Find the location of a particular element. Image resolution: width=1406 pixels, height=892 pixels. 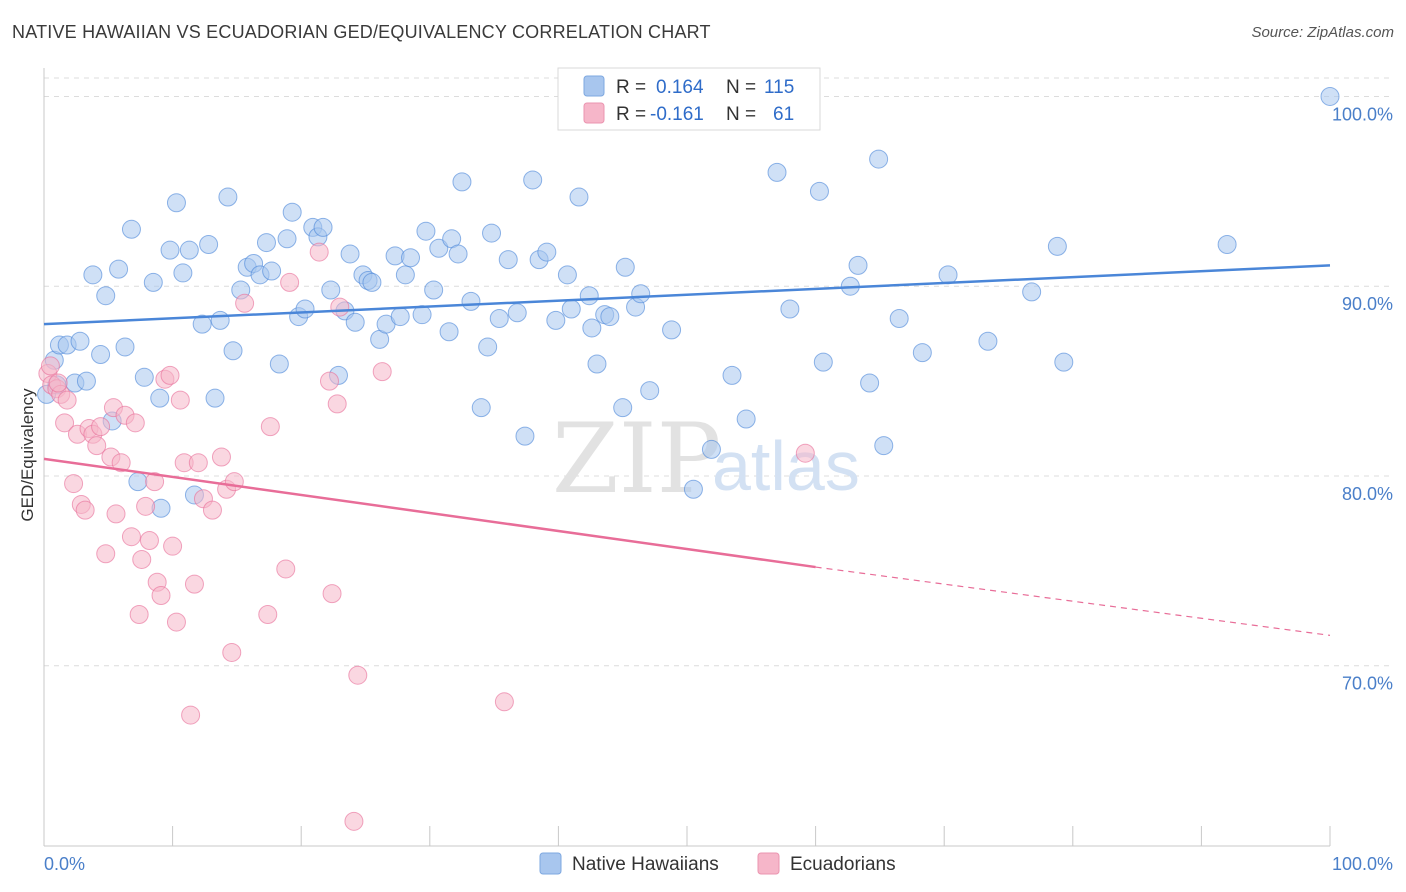

watermark: ZIP atlas is located at coordinates (706, 459).